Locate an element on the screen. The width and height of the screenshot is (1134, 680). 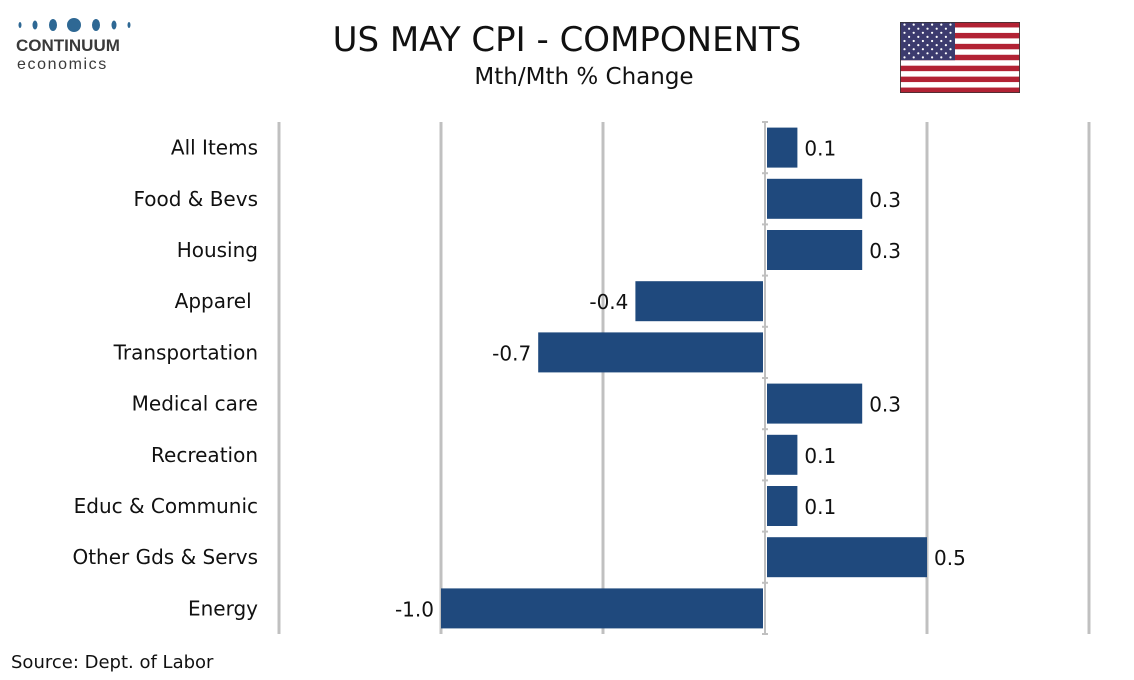
category-label: Educ & Communic is located at coordinates (166, 506).